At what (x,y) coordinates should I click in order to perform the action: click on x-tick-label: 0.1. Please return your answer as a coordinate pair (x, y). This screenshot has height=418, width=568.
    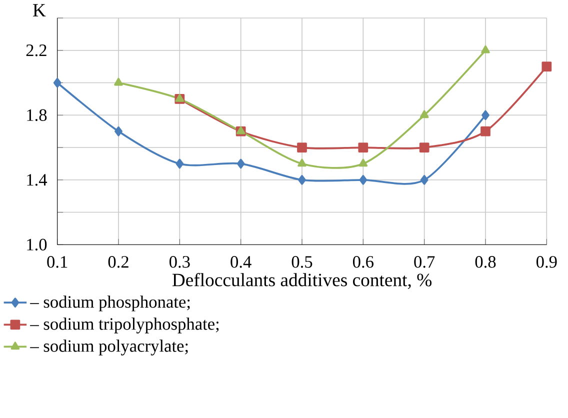
    Looking at the image, I should click on (57, 262).